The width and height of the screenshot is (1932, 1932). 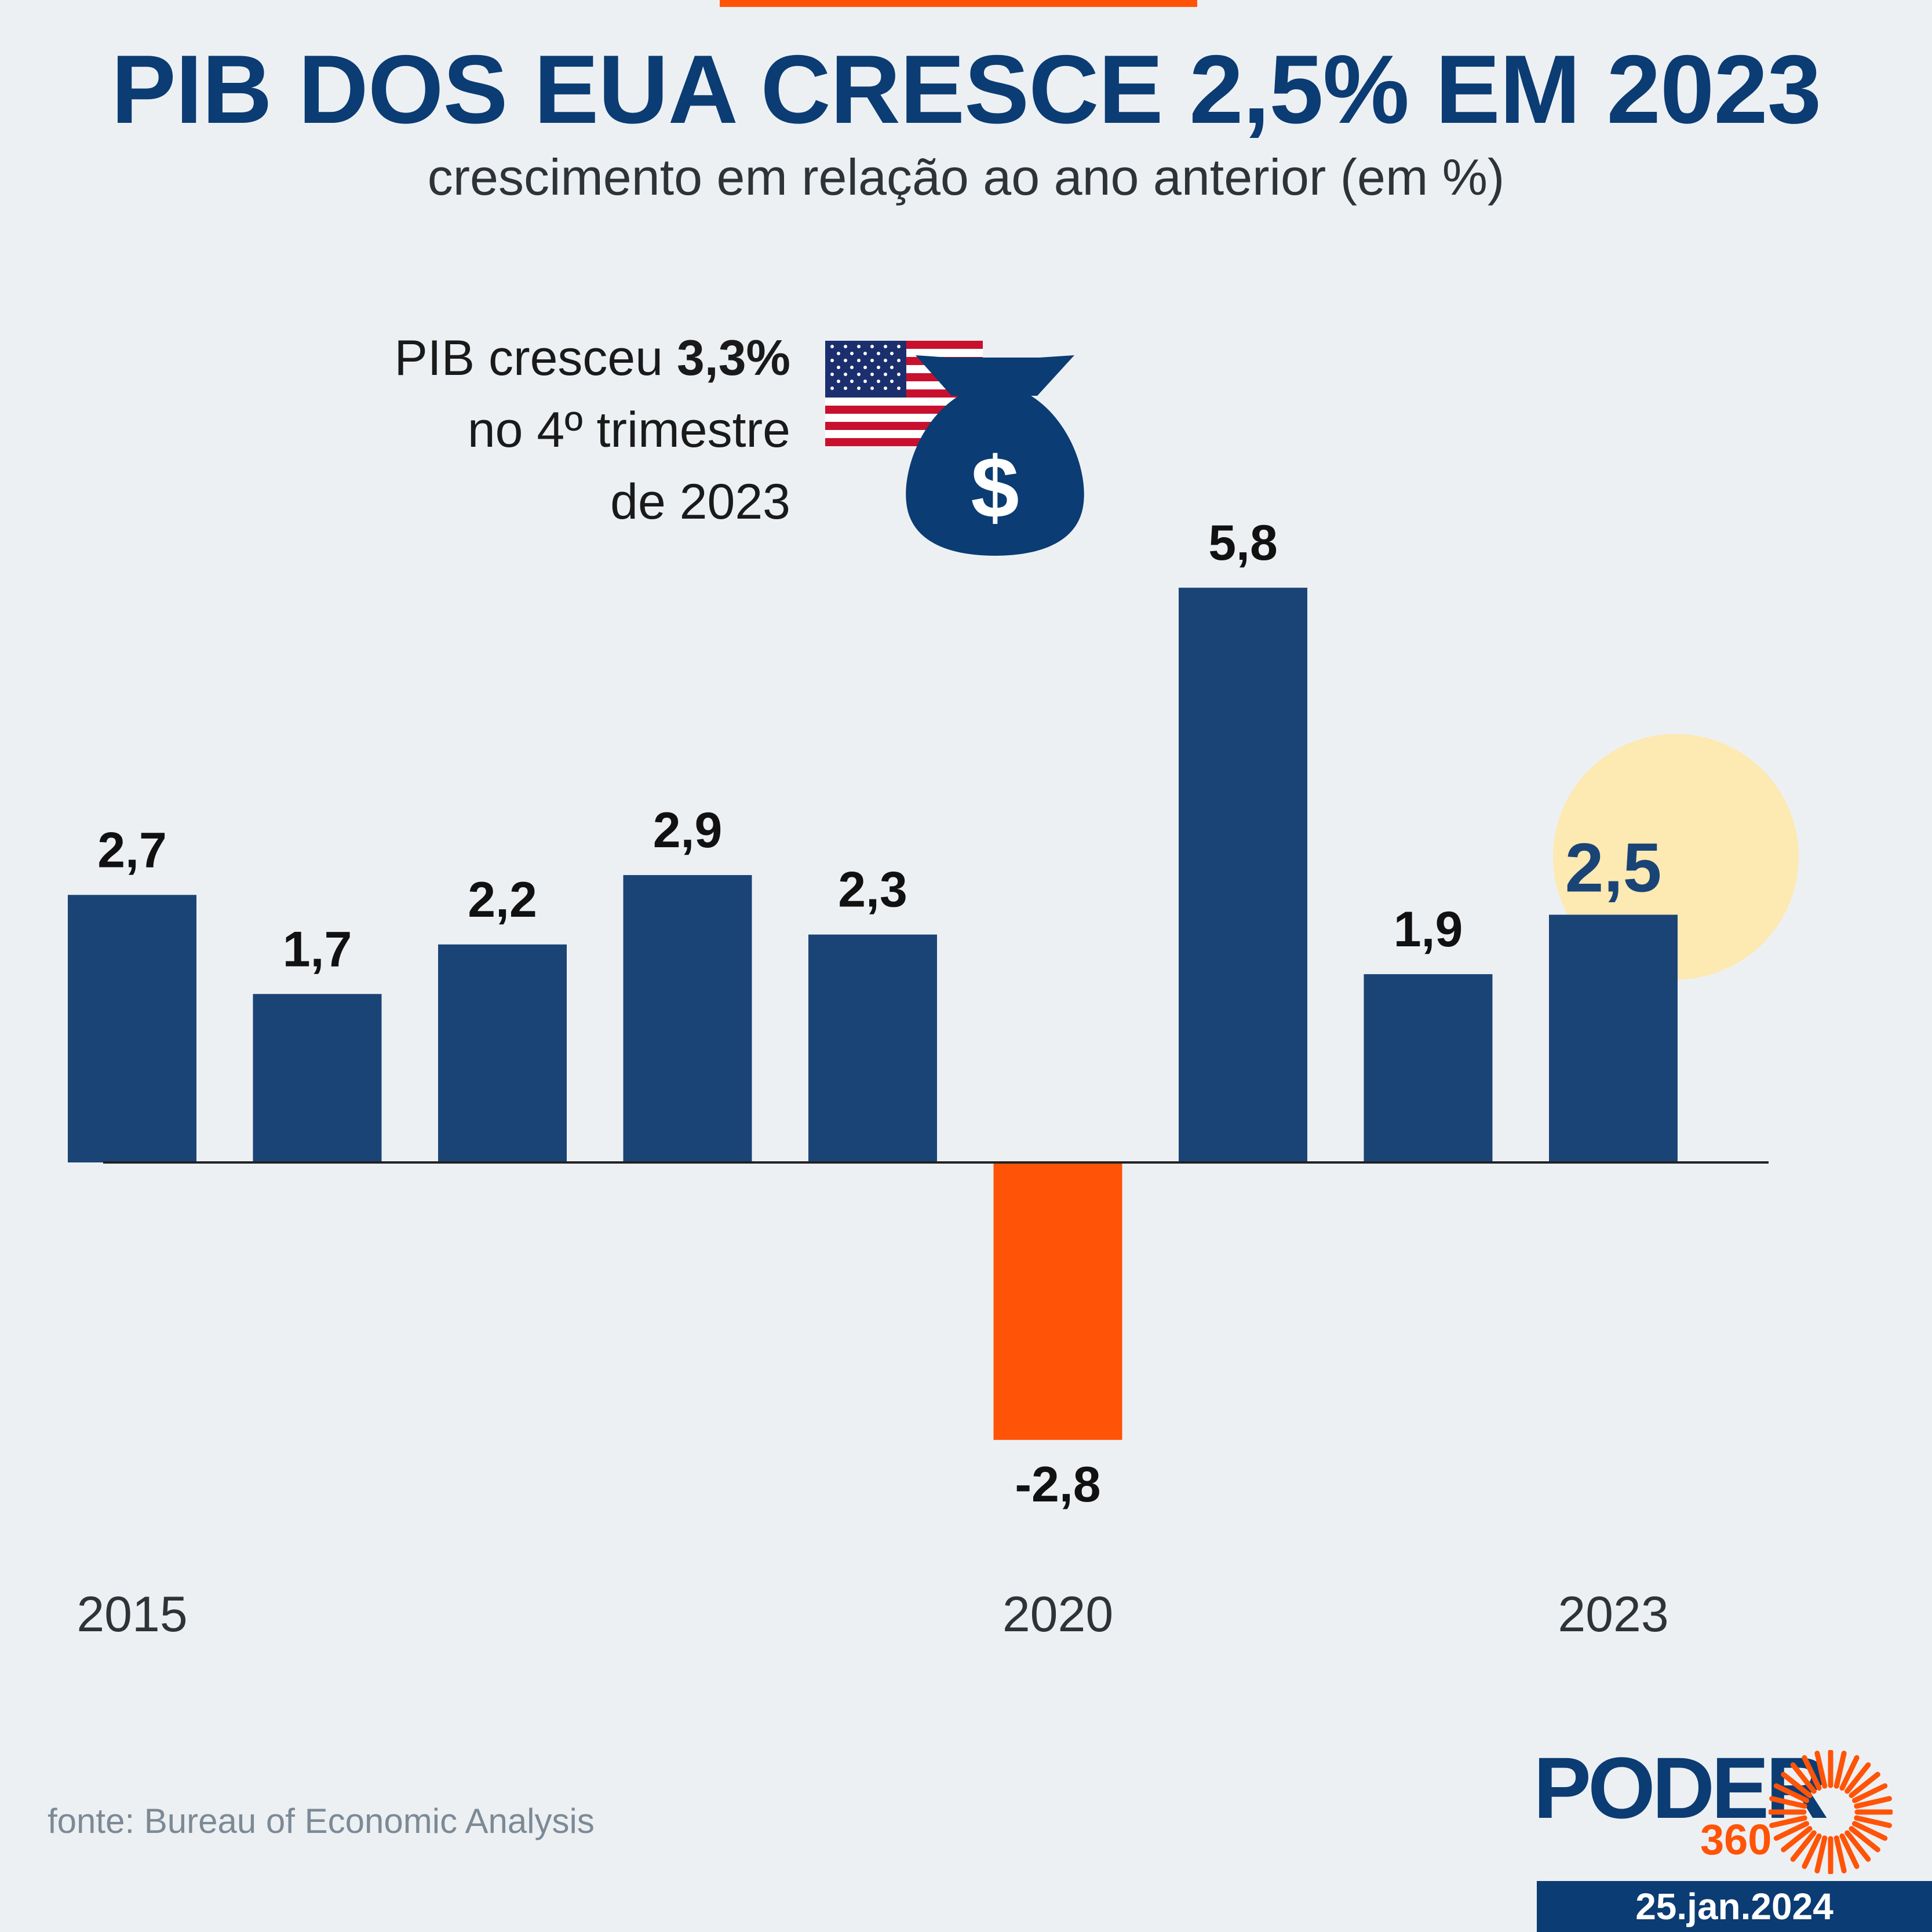 I want to click on value-label-2019: 2,3, so click(x=873, y=890).